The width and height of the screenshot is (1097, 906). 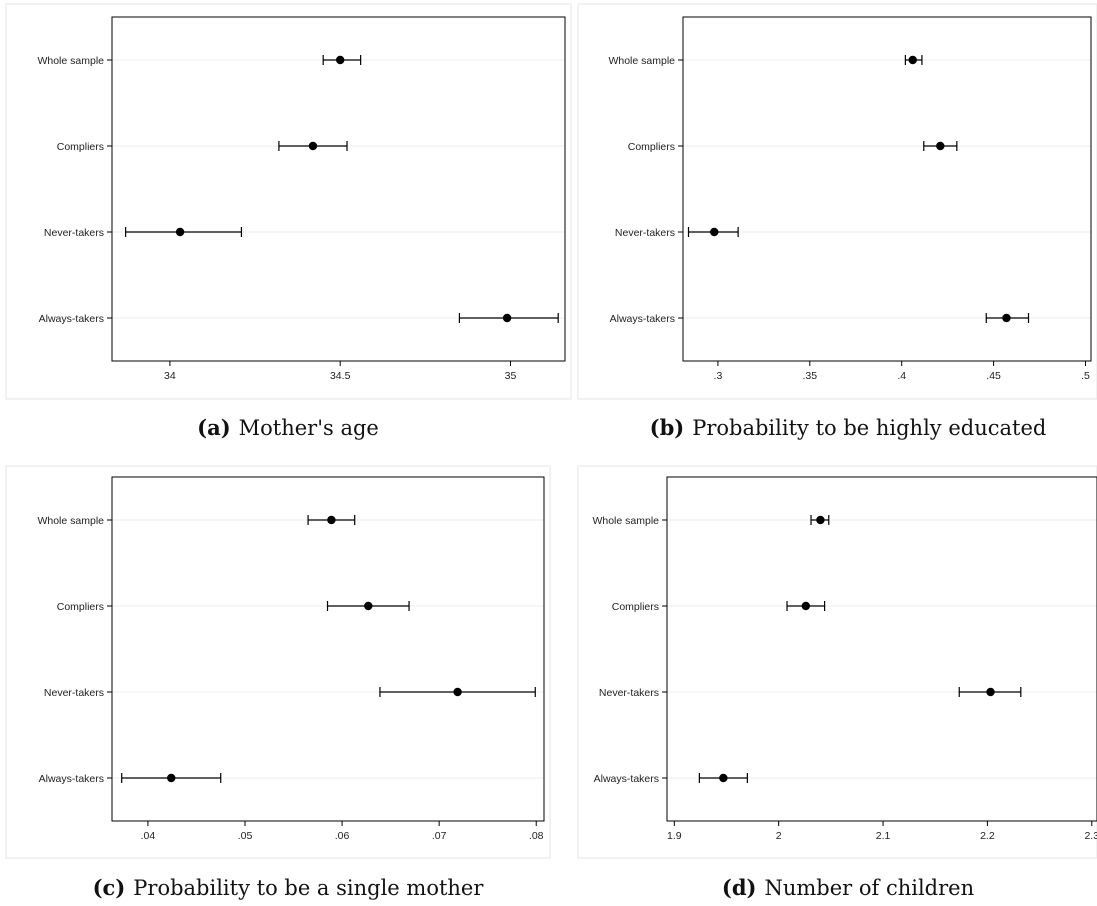 I want to click on x-tick-label: .06, so click(x=342, y=836).